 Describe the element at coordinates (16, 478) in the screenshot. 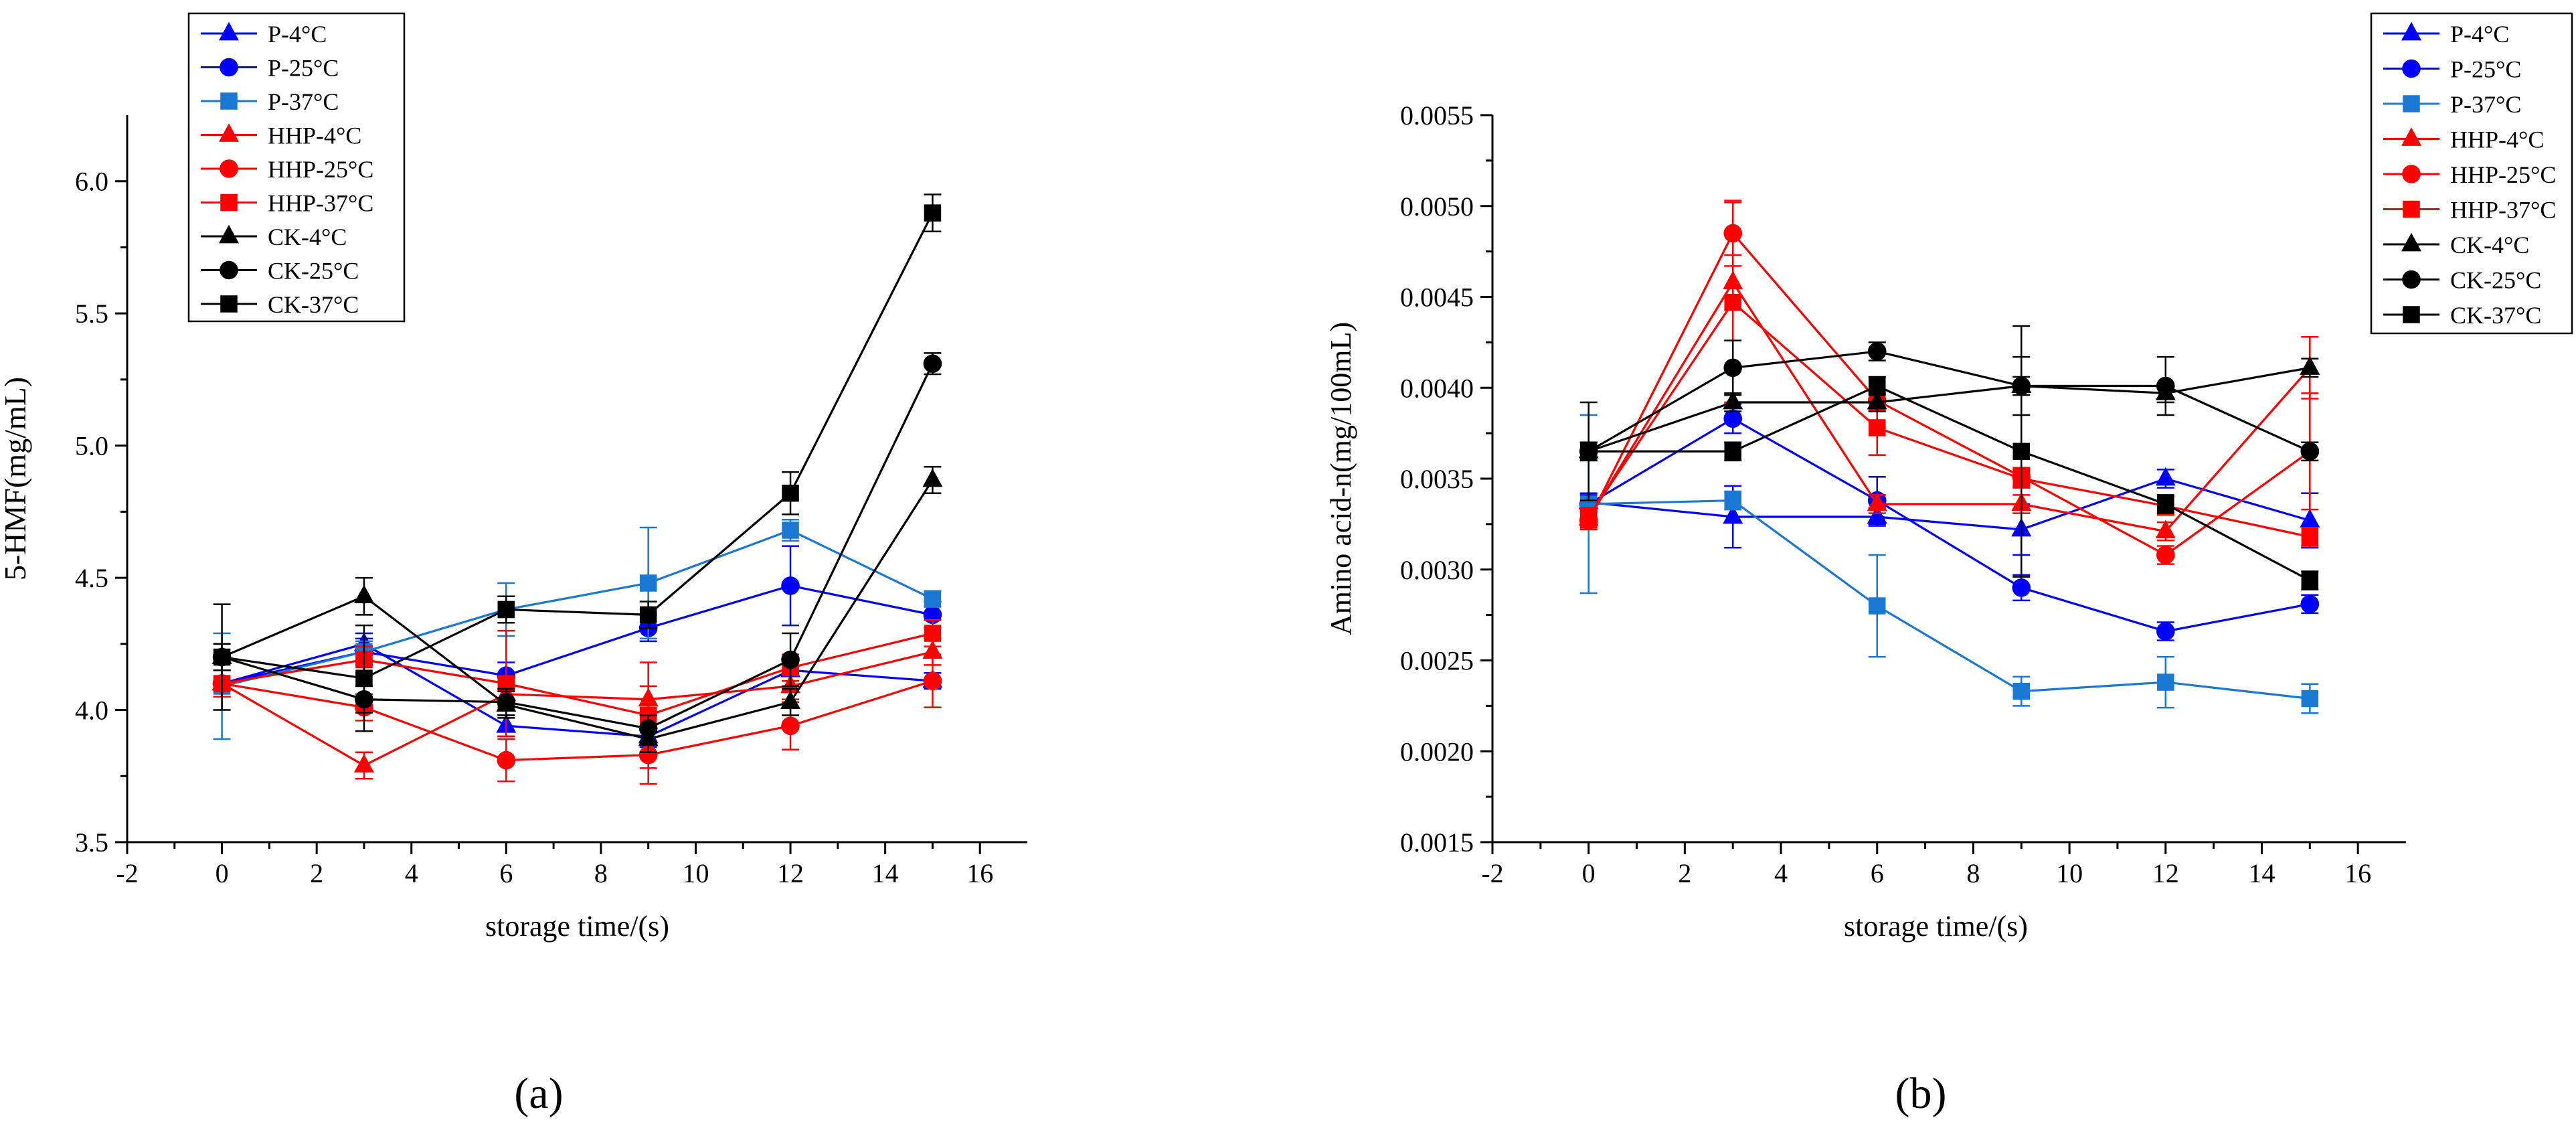

I see `y-axis-title: 5-HMF(mg/mL)` at that location.